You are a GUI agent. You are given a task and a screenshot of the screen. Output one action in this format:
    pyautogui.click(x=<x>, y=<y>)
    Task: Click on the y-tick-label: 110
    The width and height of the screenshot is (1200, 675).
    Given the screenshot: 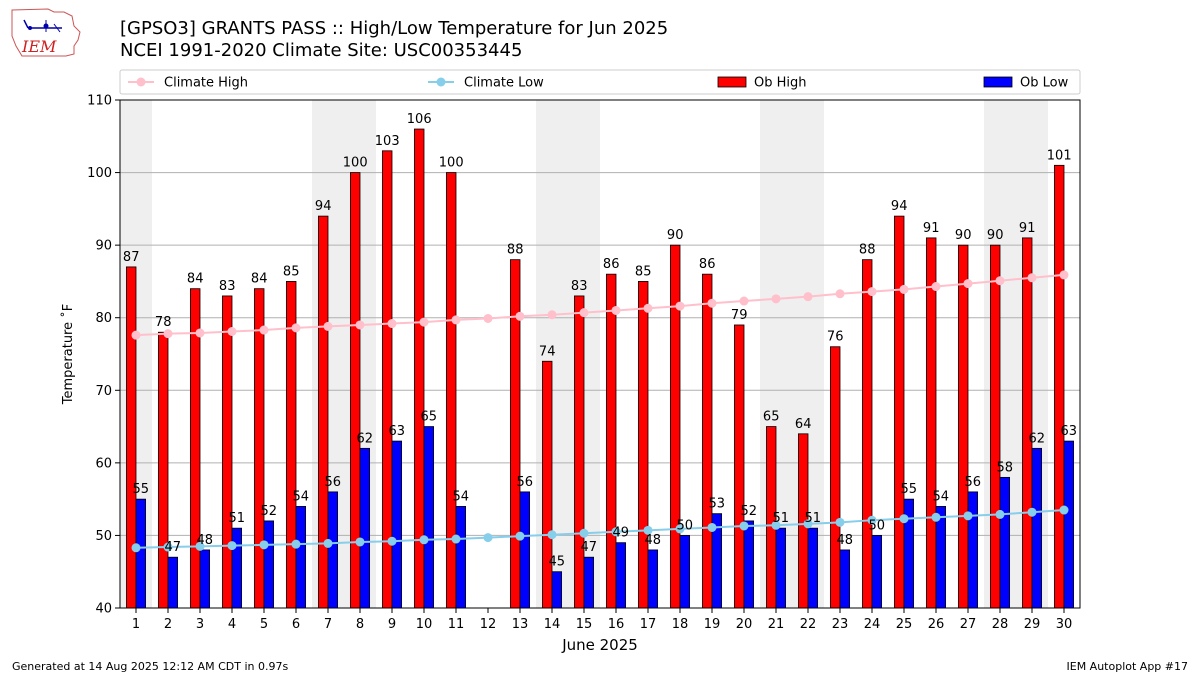 What is the action you would take?
    pyautogui.click(x=99, y=101)
    